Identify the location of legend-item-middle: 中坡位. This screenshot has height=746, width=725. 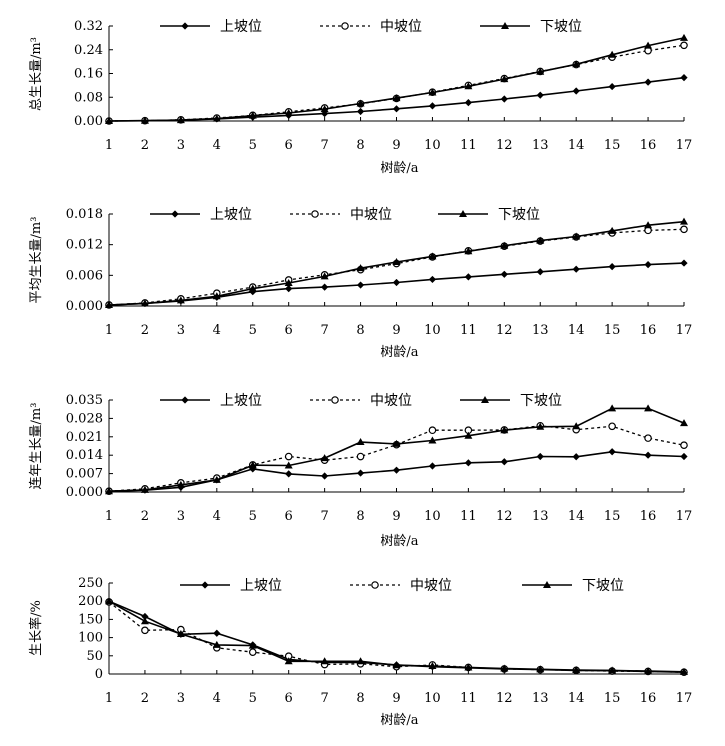
(341, 215).